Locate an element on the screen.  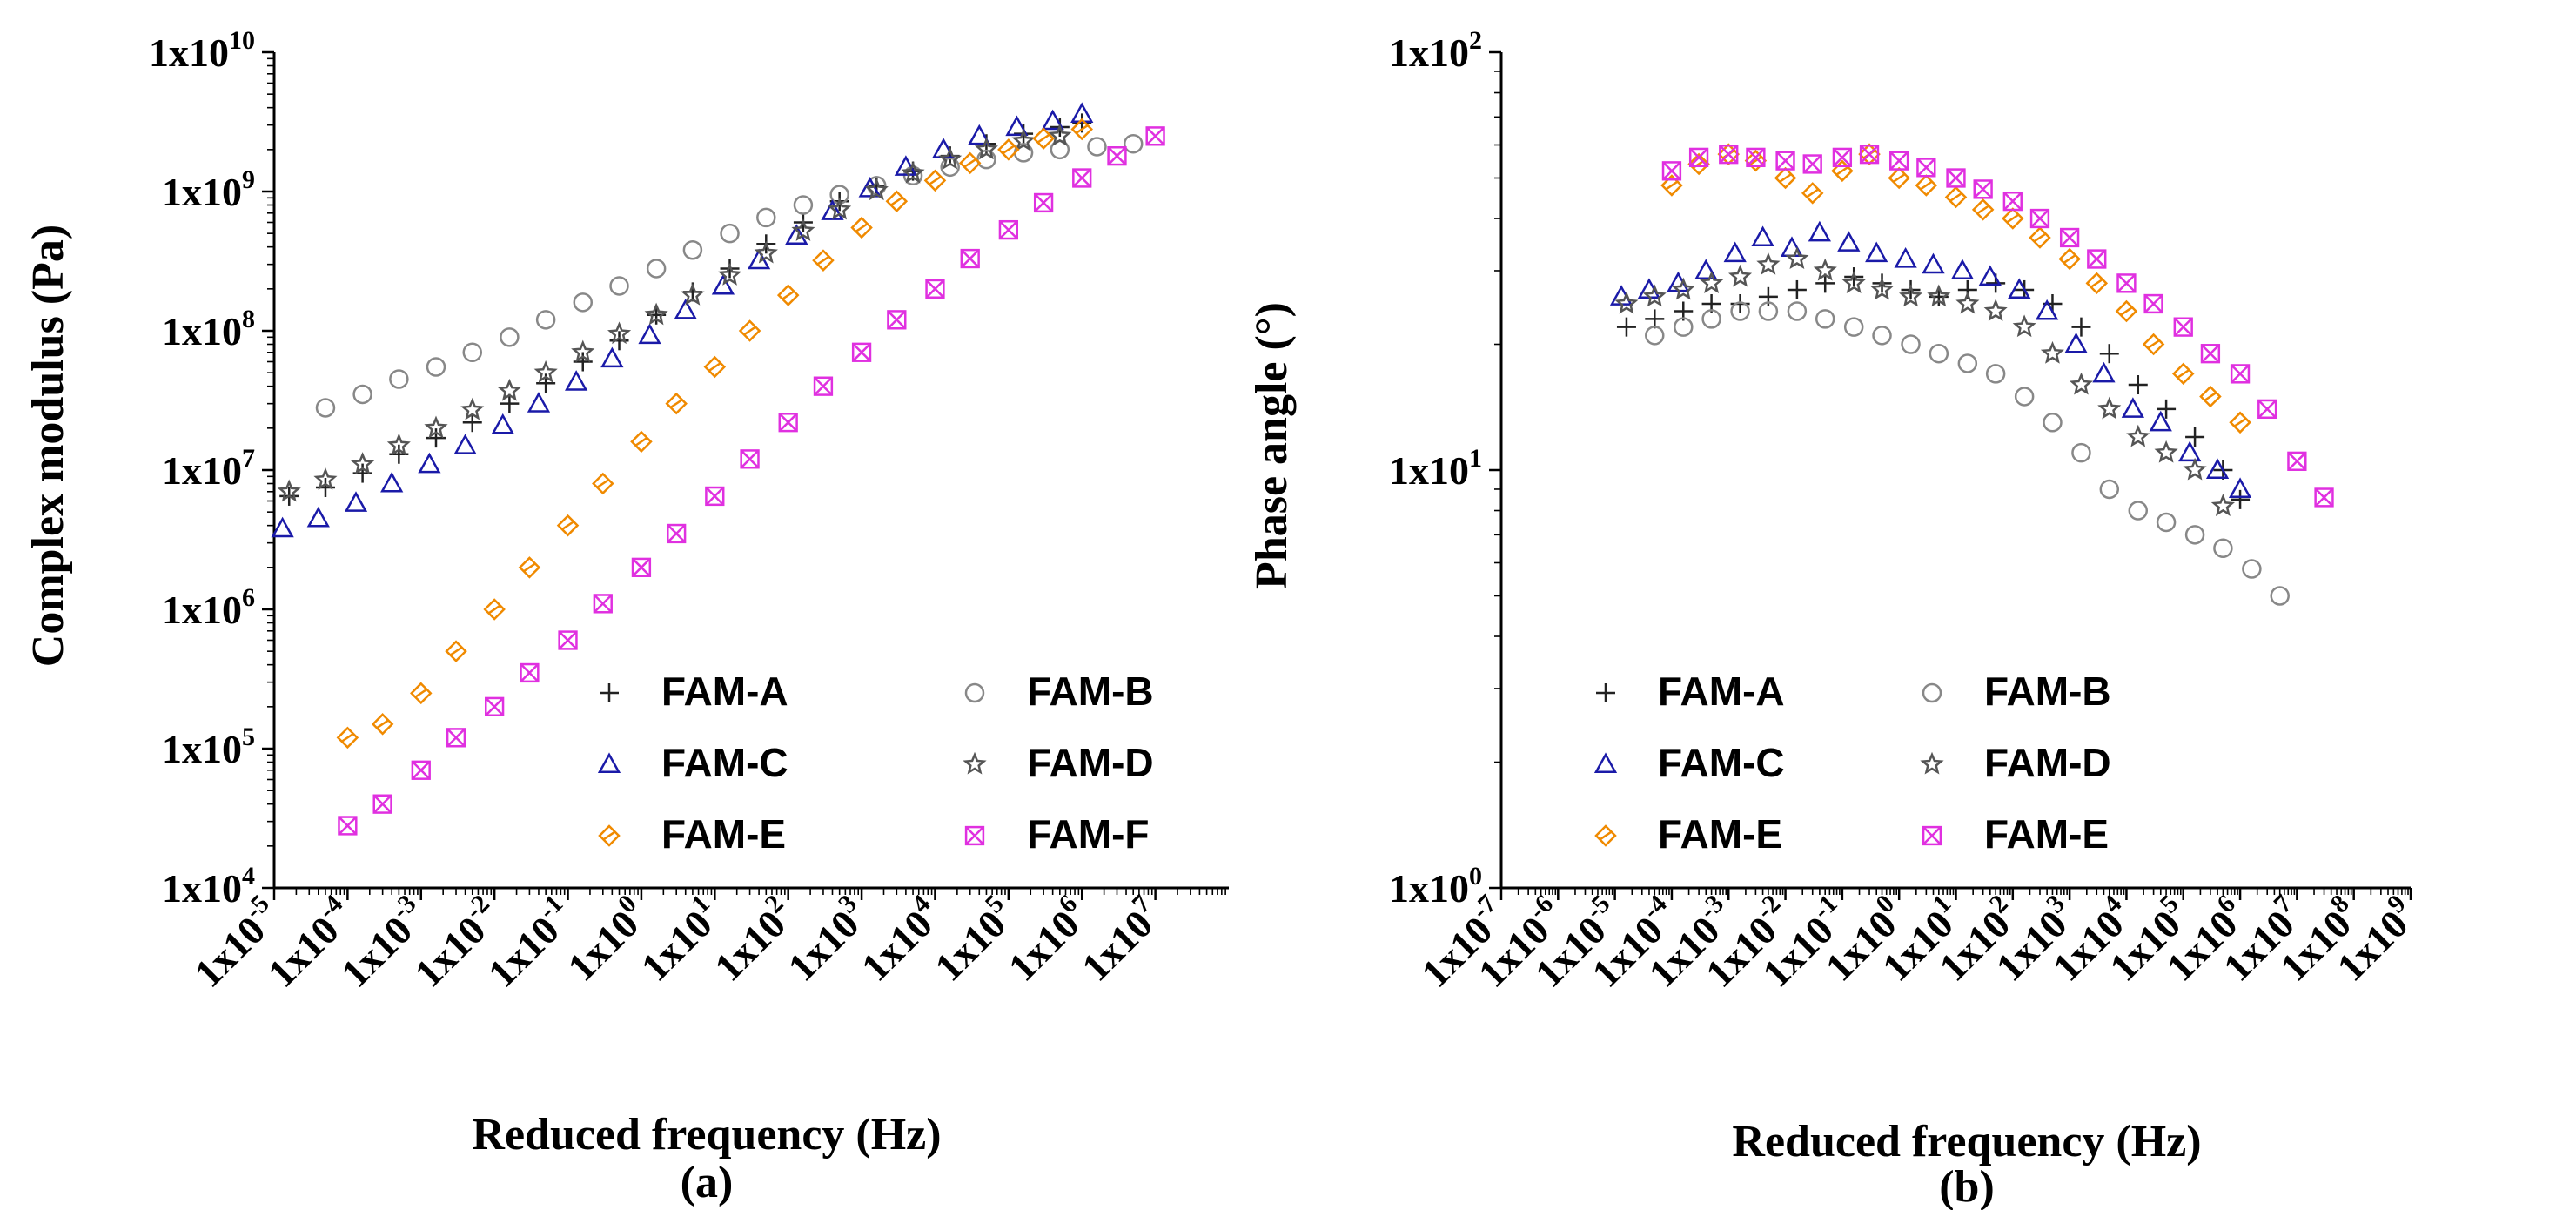
panel-a-legend-label: FAM-F is located at coordinates (1088, 834).